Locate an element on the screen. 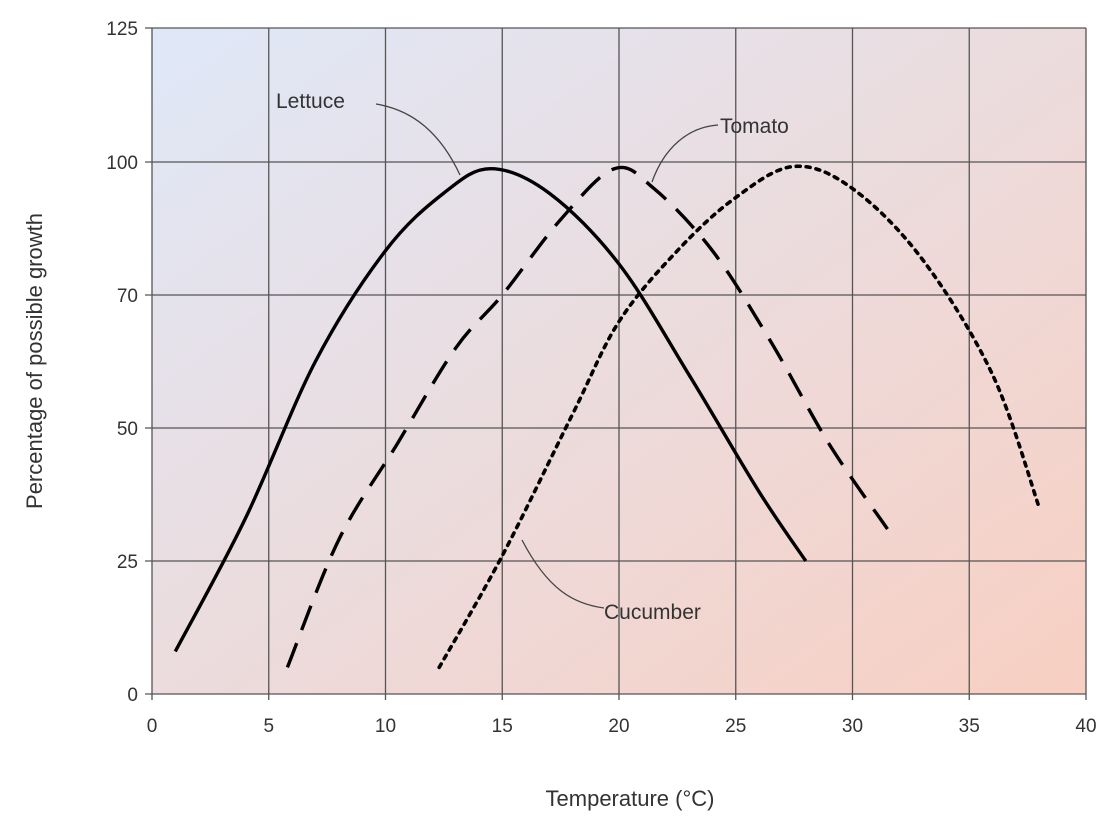 The image size is (1104, 820). x-tick-label-5: 5 is located at coordinates (268, 726).